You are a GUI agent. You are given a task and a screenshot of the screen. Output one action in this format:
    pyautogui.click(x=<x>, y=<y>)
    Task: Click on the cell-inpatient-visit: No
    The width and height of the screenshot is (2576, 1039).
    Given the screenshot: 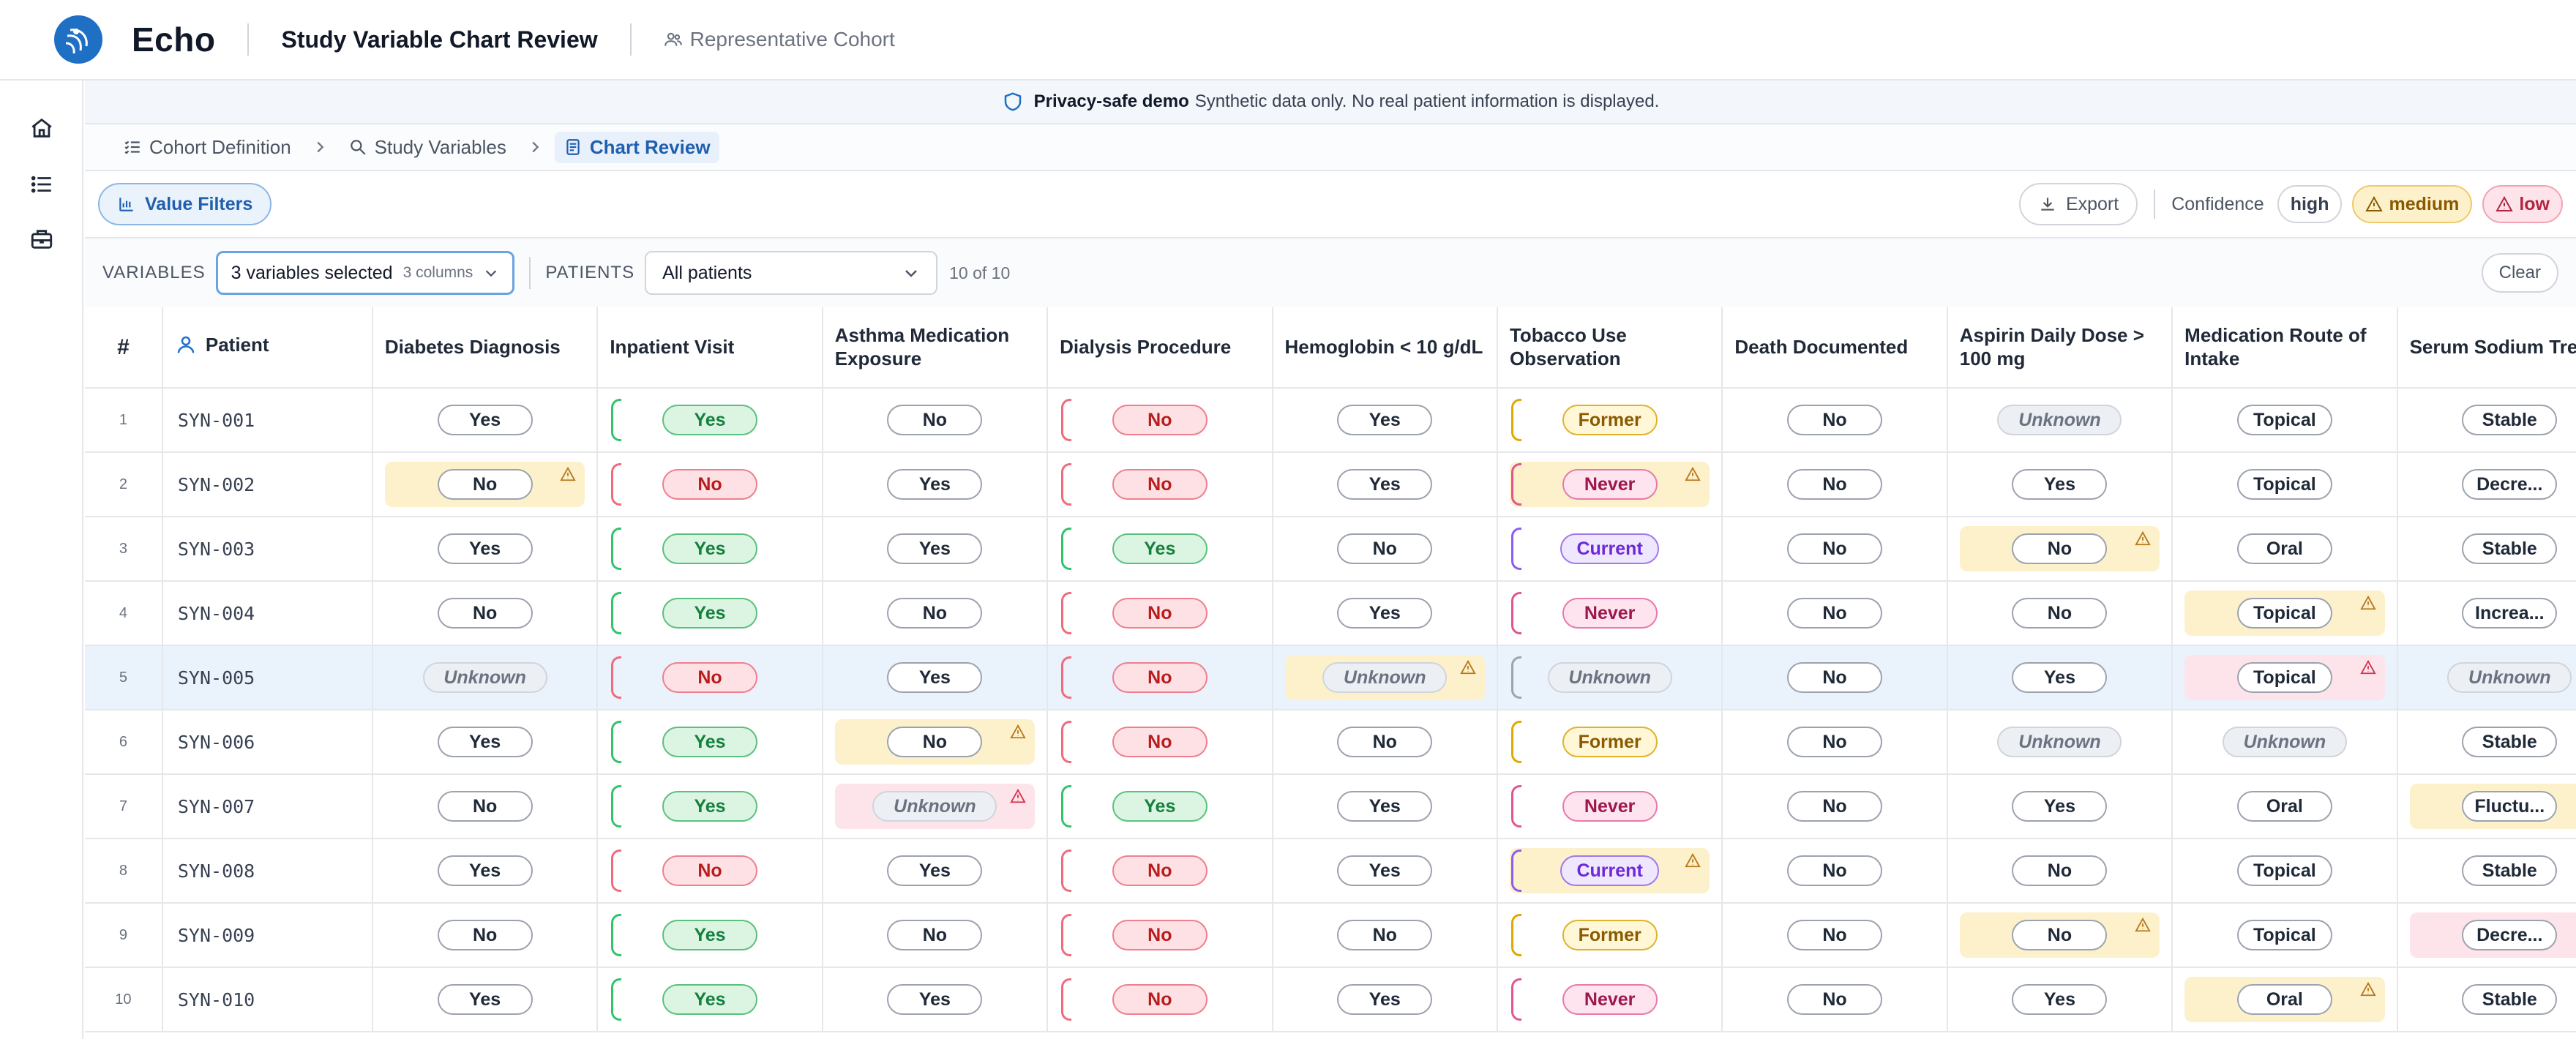 What is the action you would take?
    pyautogui.click(x=710, y=872)
    